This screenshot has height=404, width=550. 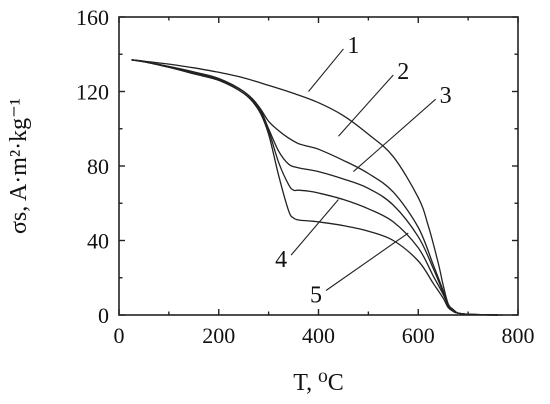 I want to click on curve-label-2: 2, so click(x=403, y=72).